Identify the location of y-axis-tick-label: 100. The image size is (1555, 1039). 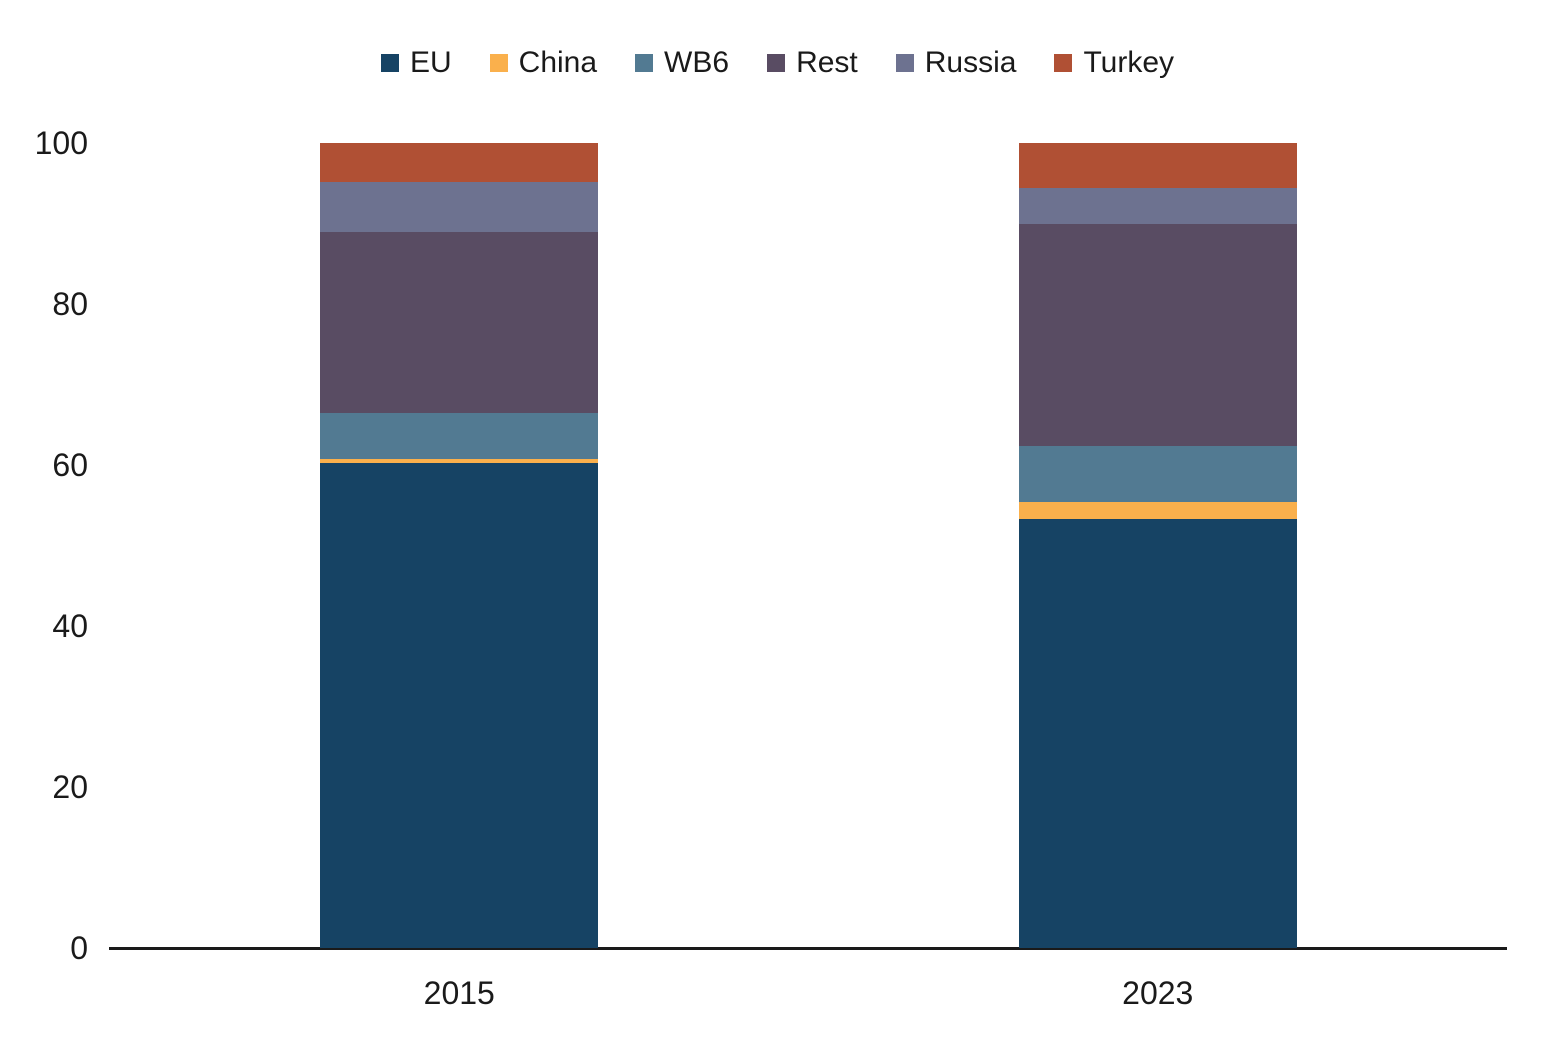
(61, 143).